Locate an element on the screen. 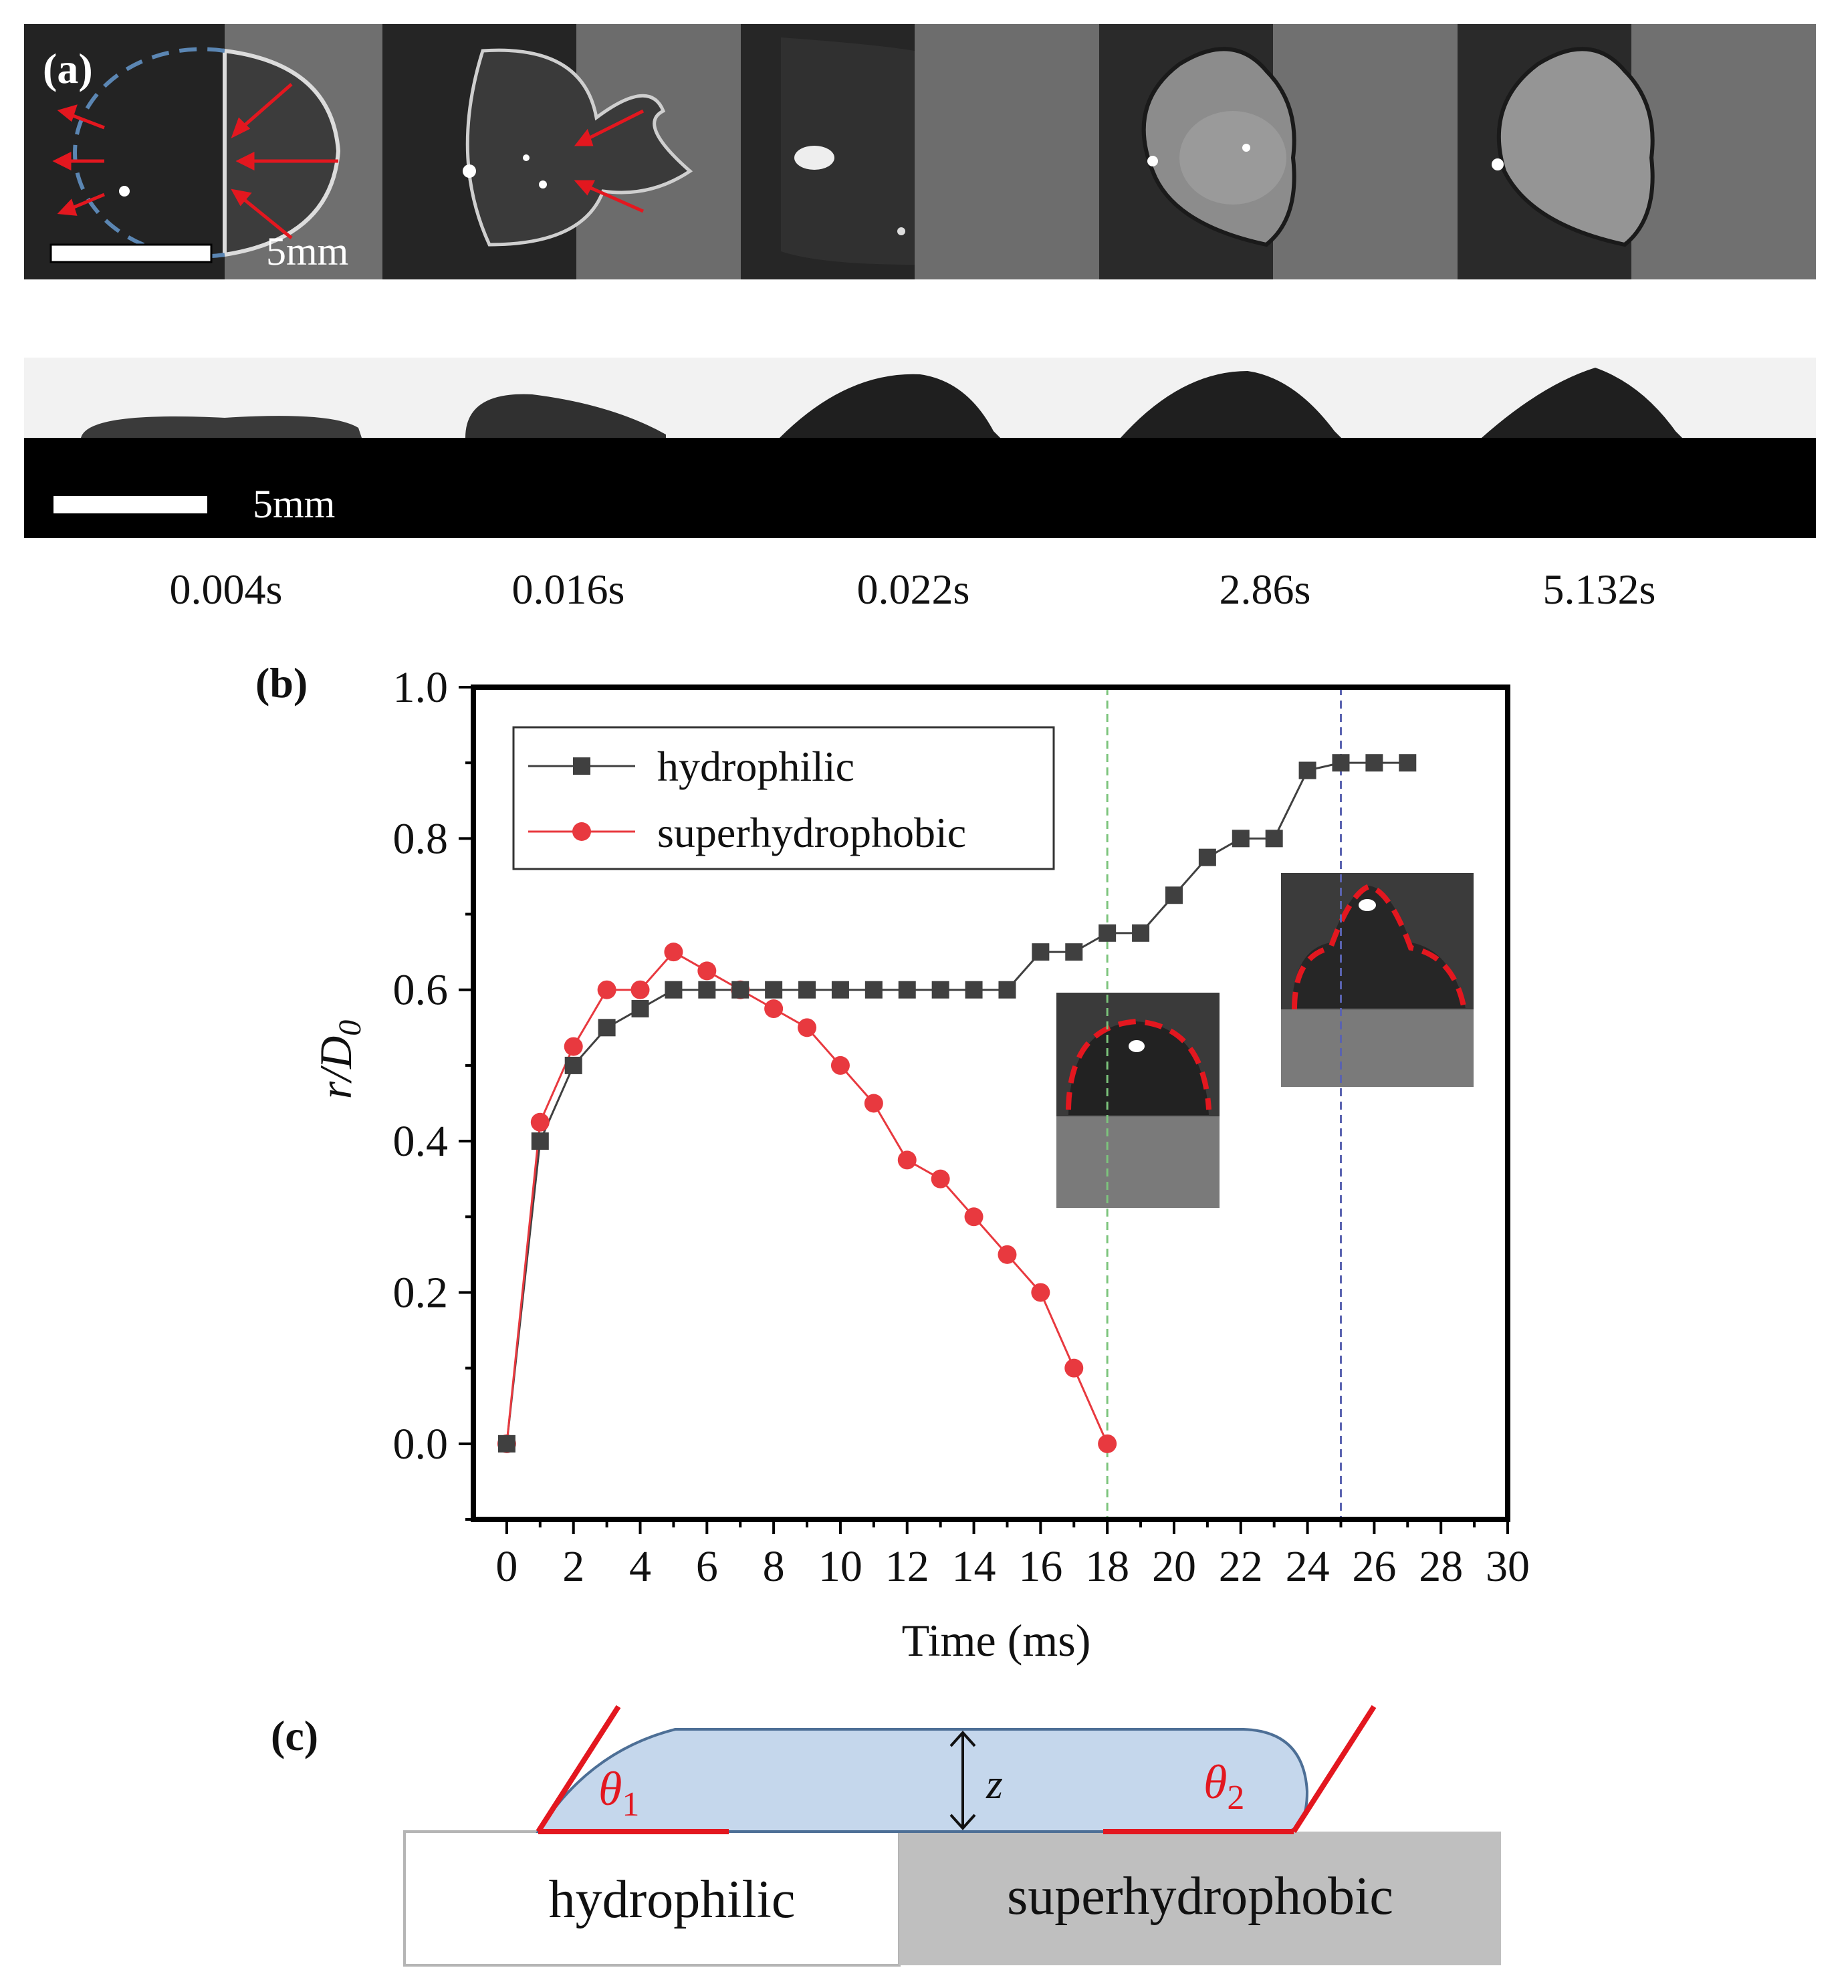 Image resolution: width=1848 pixels, height=1988 pixels. contact-angle-lines is located at coordinates (956, 1769).